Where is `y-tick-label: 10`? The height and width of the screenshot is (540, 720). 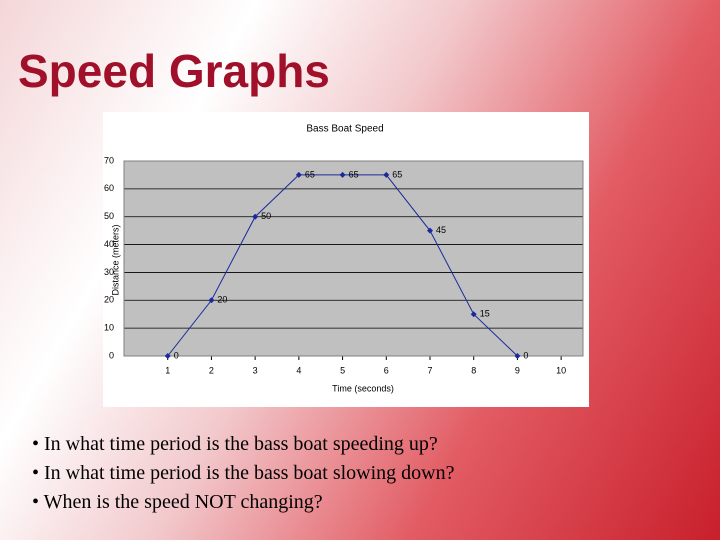 y-tick-label: 10 is located at coordinates (109, 328).